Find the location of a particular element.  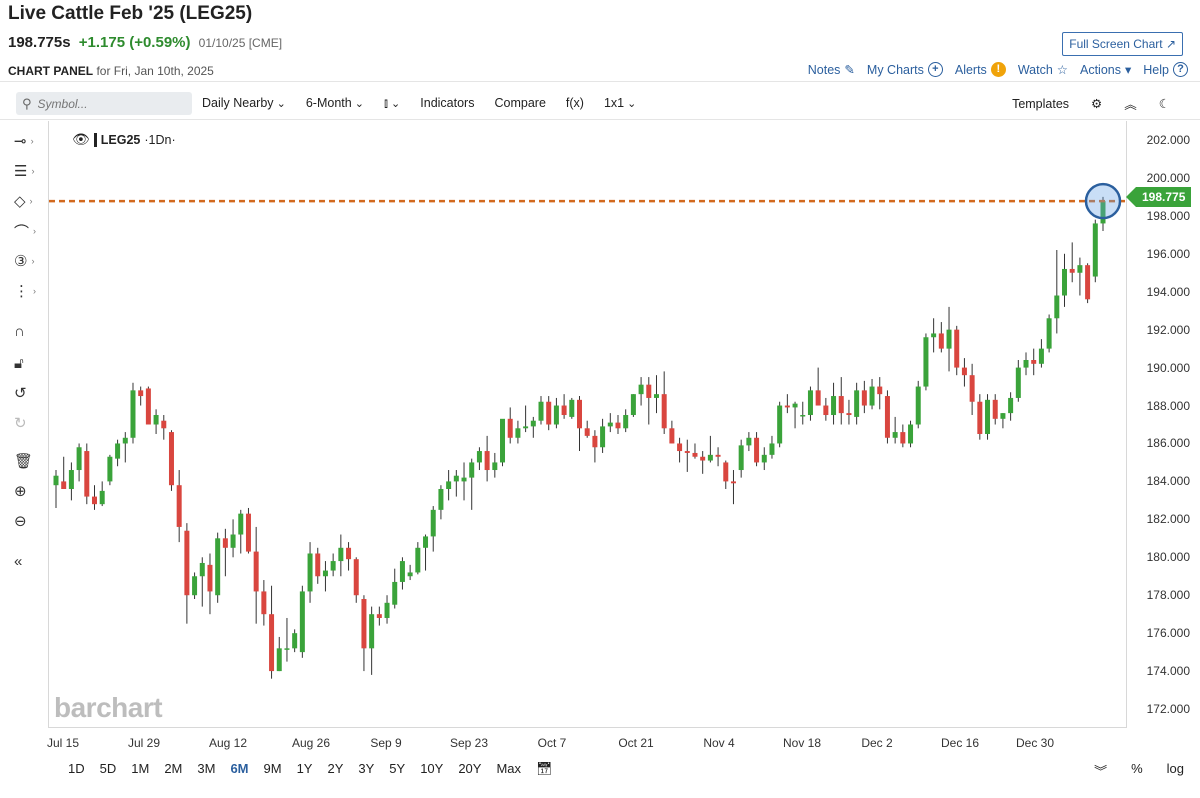

y-tick-label: 172.000 is located at coordinates (1168, 709).